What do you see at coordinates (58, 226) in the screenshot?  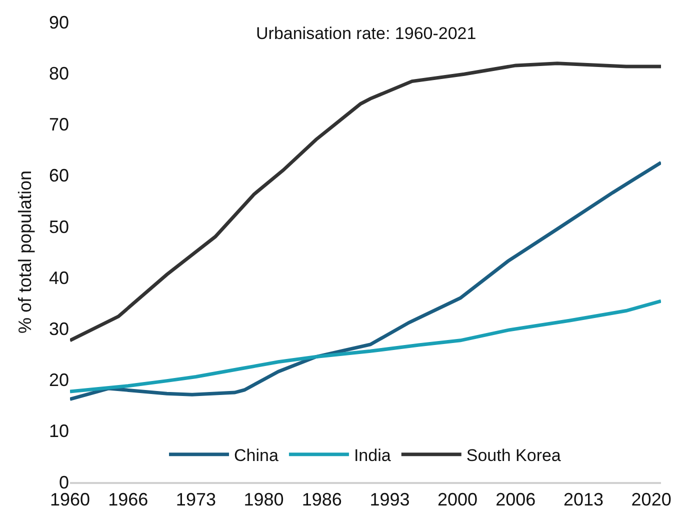 I see `y-tick-label: 50` at bounding box center [58, 226].